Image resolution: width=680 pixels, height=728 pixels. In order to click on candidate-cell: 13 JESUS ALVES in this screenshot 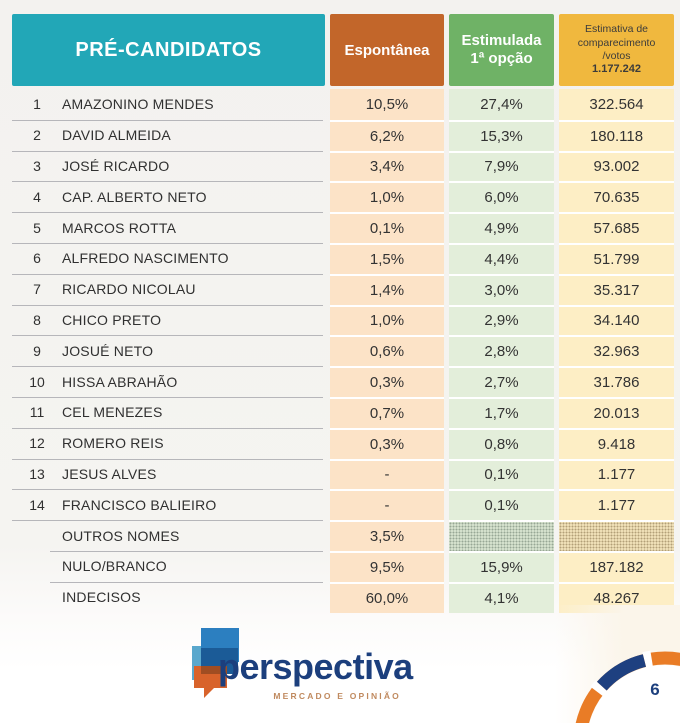, I will do `click(168, 474)`.